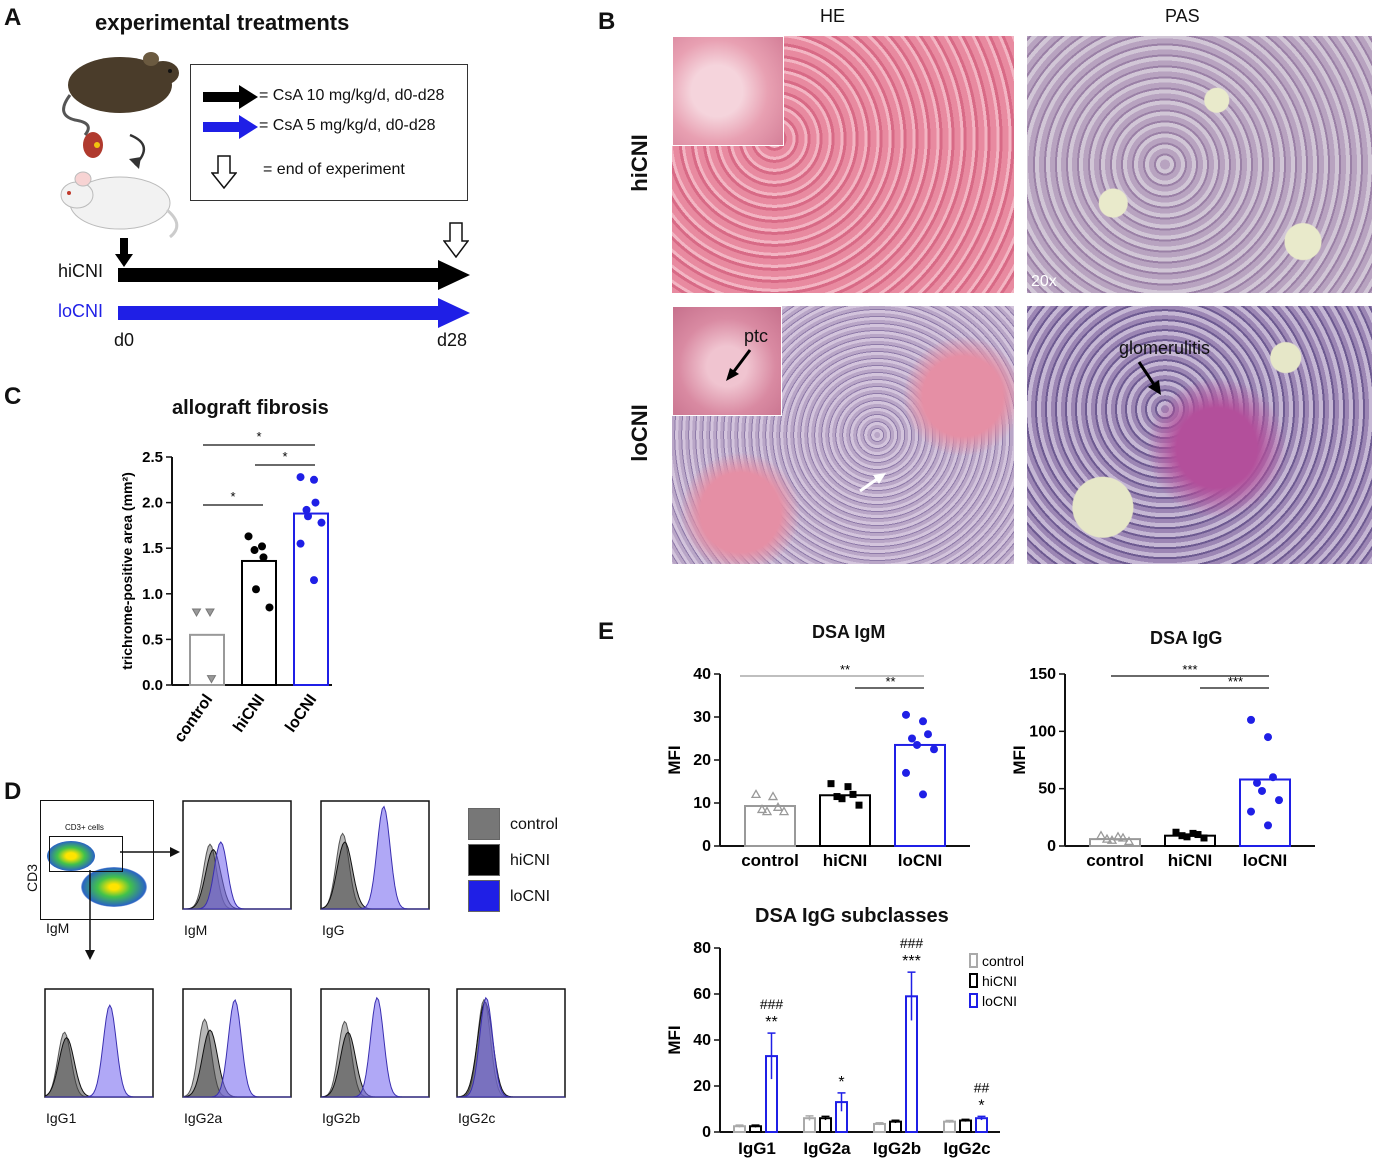 The width and height of the screenshot is (1375, 1166). Describe the element at coordinates (150, 852) in the screenshot. I see `gate-arrow-right-icon` at that location.